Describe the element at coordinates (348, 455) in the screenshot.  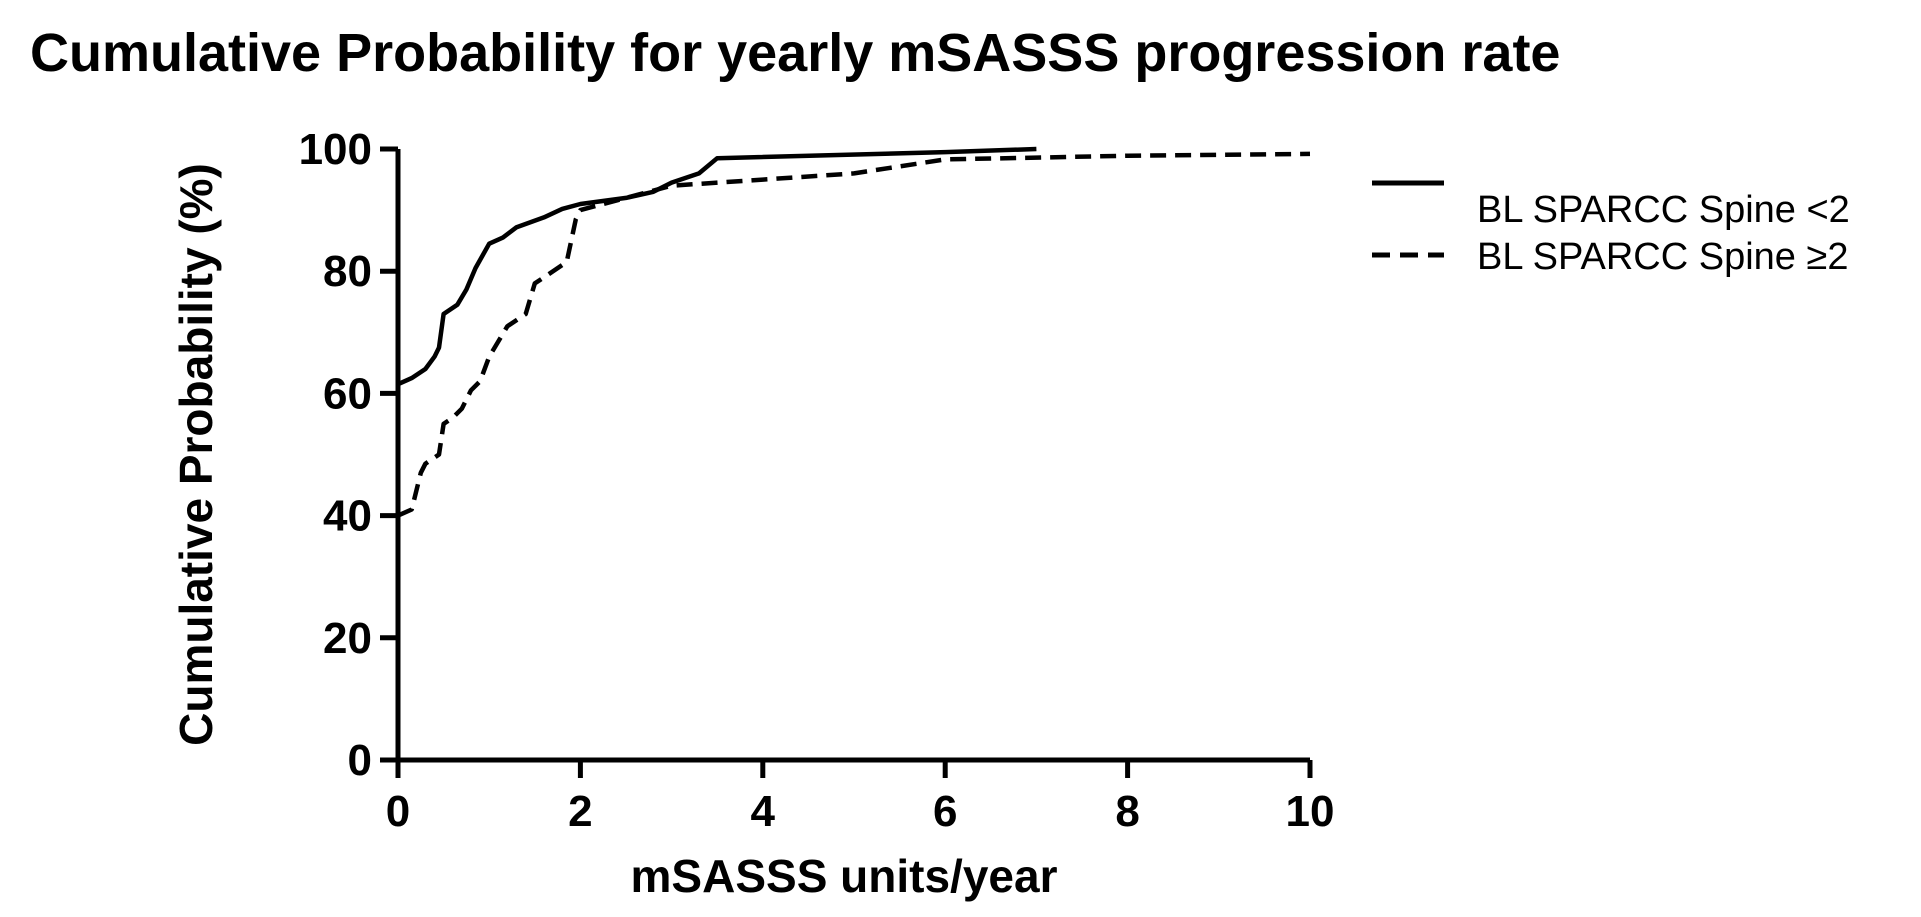
I see `y-ticks: 0 20 40 60 80 100` at that location.